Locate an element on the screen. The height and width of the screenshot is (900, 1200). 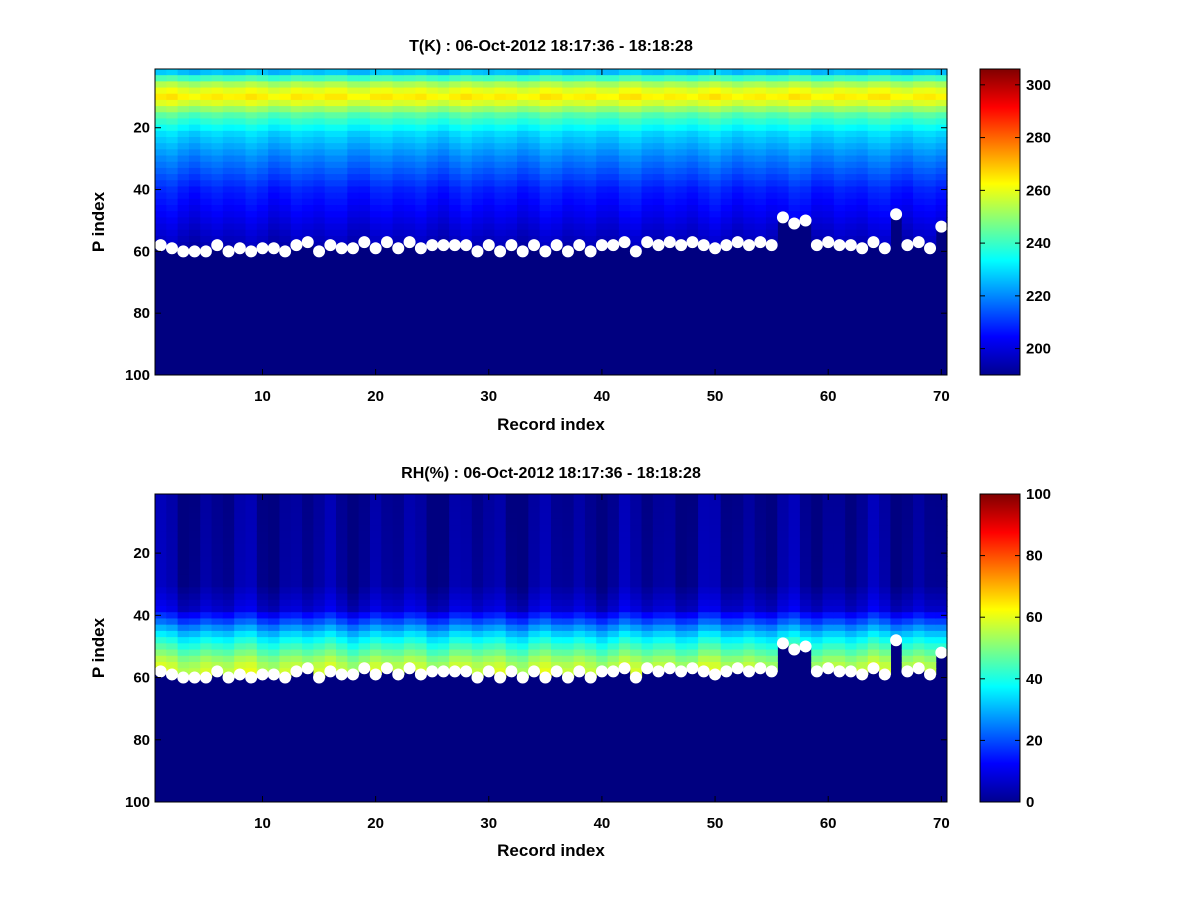
surface-marker is located at coordinates (771, 245).